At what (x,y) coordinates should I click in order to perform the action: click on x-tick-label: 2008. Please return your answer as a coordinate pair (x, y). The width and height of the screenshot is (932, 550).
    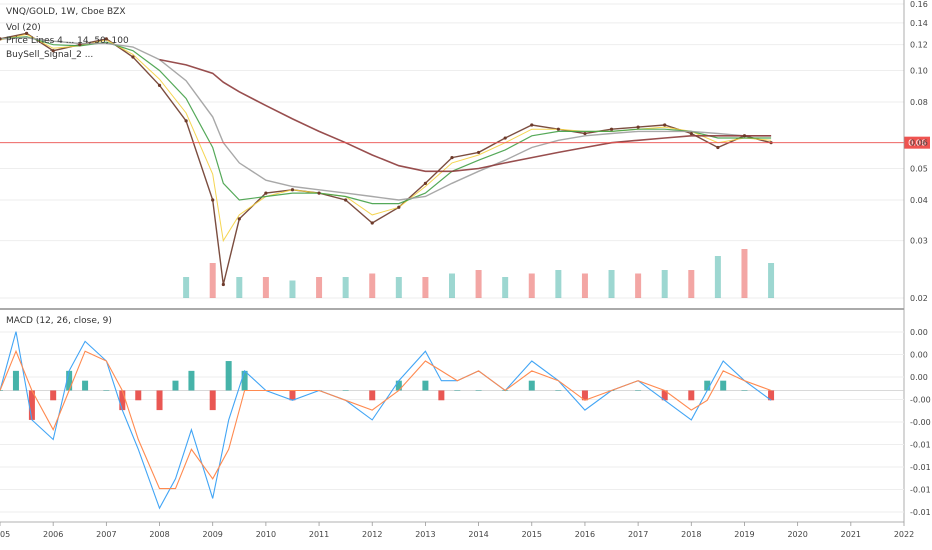
    Looking at the image, I should click on (159, 534).